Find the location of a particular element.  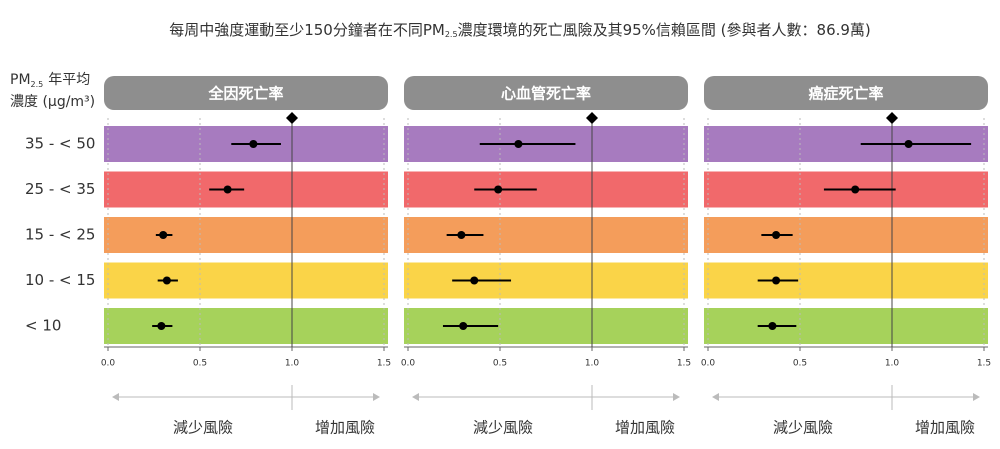

category-label: 10 - < 15 is located at coordinates (60, 280).